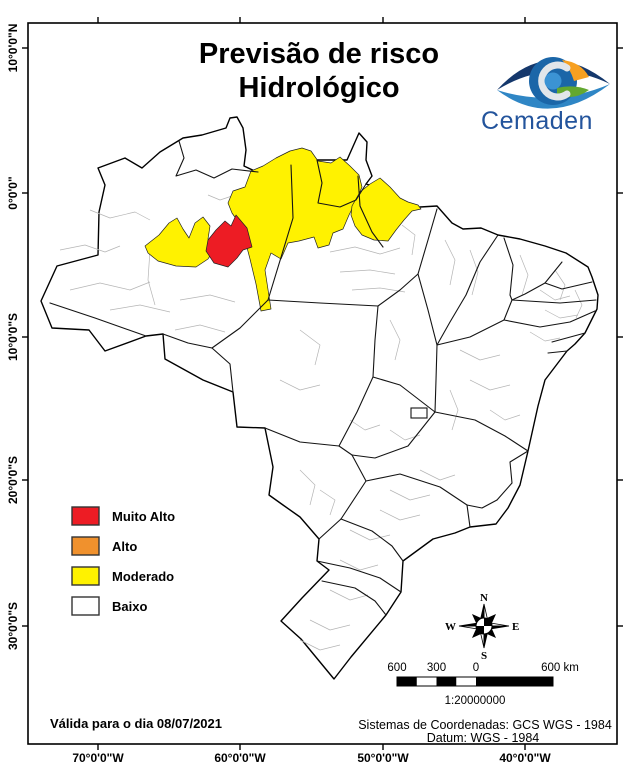 Image resolution: width=642 pixels, height=768 pixels. Describe the element at coordinates (85, 516) in the screenshot. I see `legend-swatch-muito-alto` at that location.